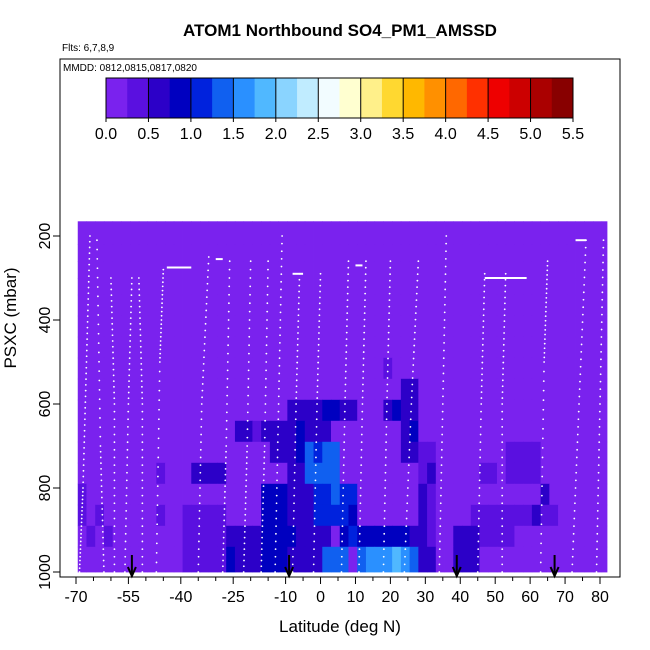 This screenshot has width=650, height=650. I want to click on y-tick-label: 800, so click(45, 488).